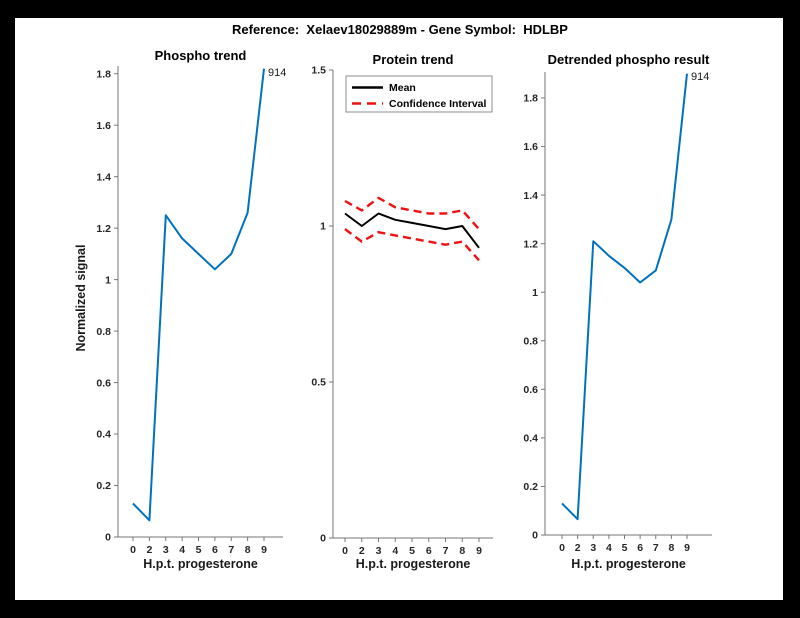  What do you see at coordinates (81, 298) in the screenshot?
I see `y-axis-label: Normalized signal` at bounding box center [81, 298].